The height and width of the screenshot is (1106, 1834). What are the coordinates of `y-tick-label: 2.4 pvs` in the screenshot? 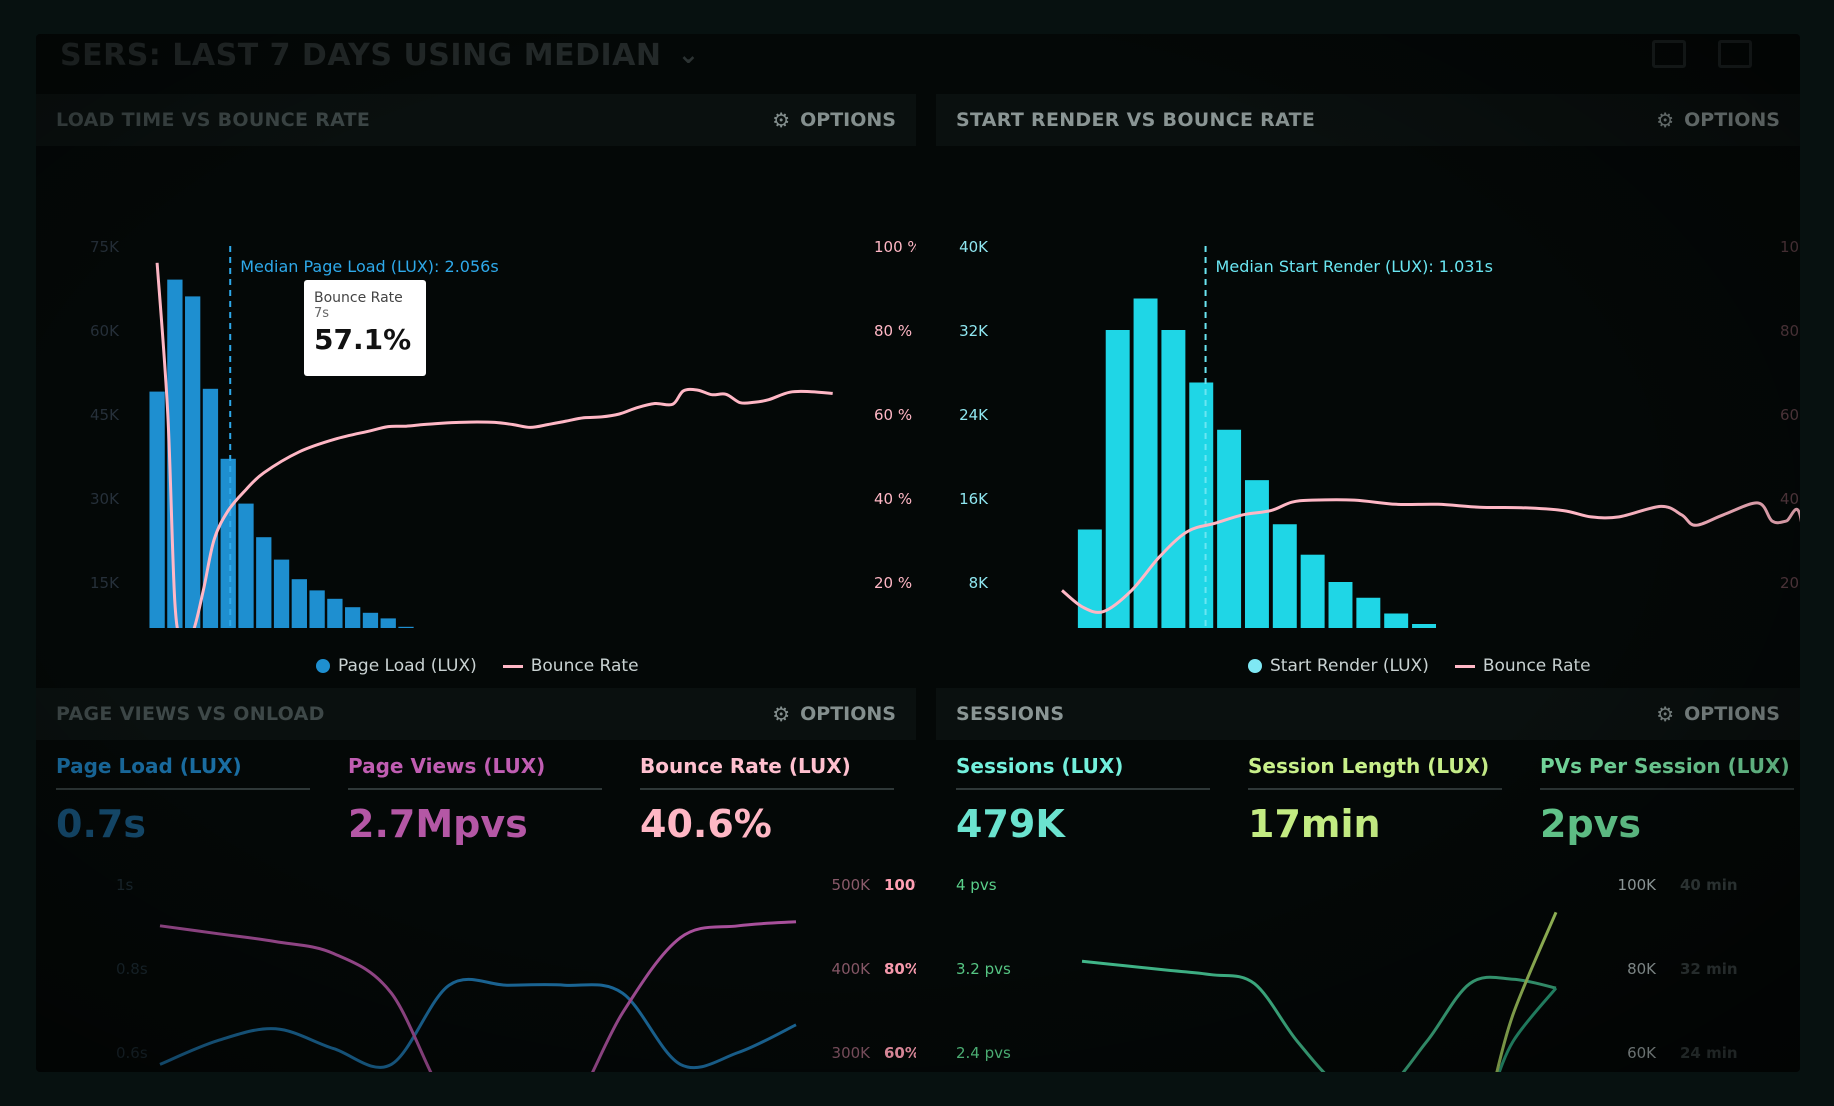 It's located at (983, 1053).